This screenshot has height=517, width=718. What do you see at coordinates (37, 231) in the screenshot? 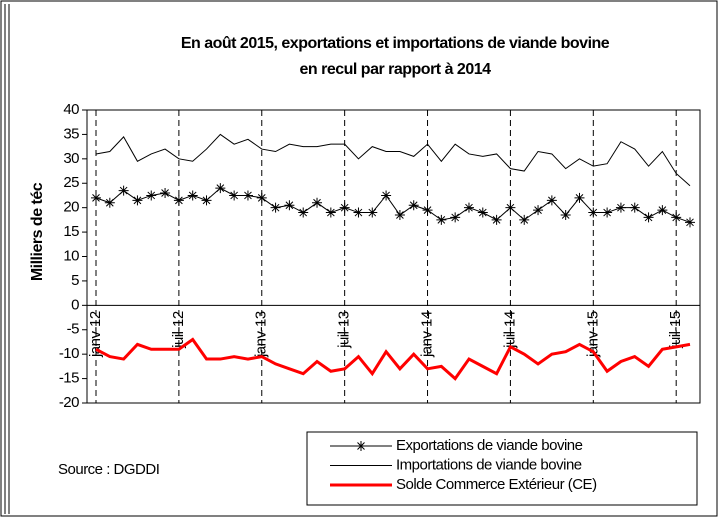
I see `y-axis-label: Milliers de téc` at bounding box center [37, 231].